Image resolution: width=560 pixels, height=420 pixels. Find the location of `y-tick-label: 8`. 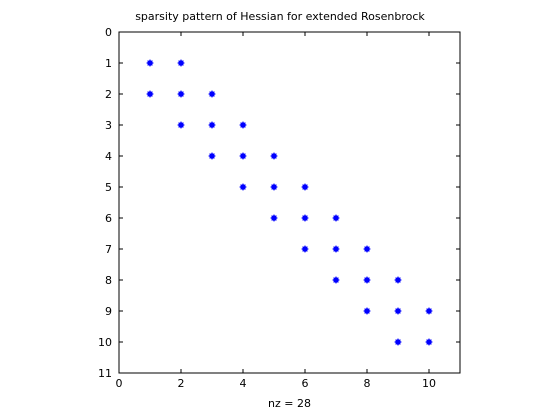

y-tick-label: 8 is located at coordinates (108, 280).